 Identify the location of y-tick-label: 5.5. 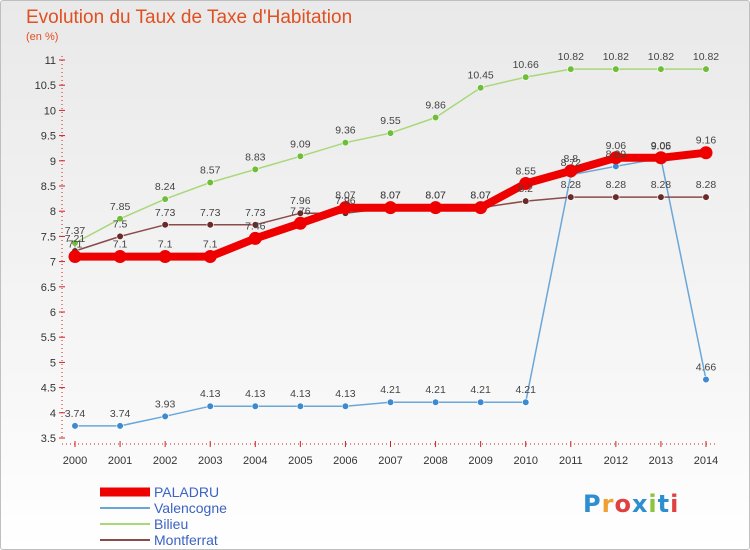
(48, 338).